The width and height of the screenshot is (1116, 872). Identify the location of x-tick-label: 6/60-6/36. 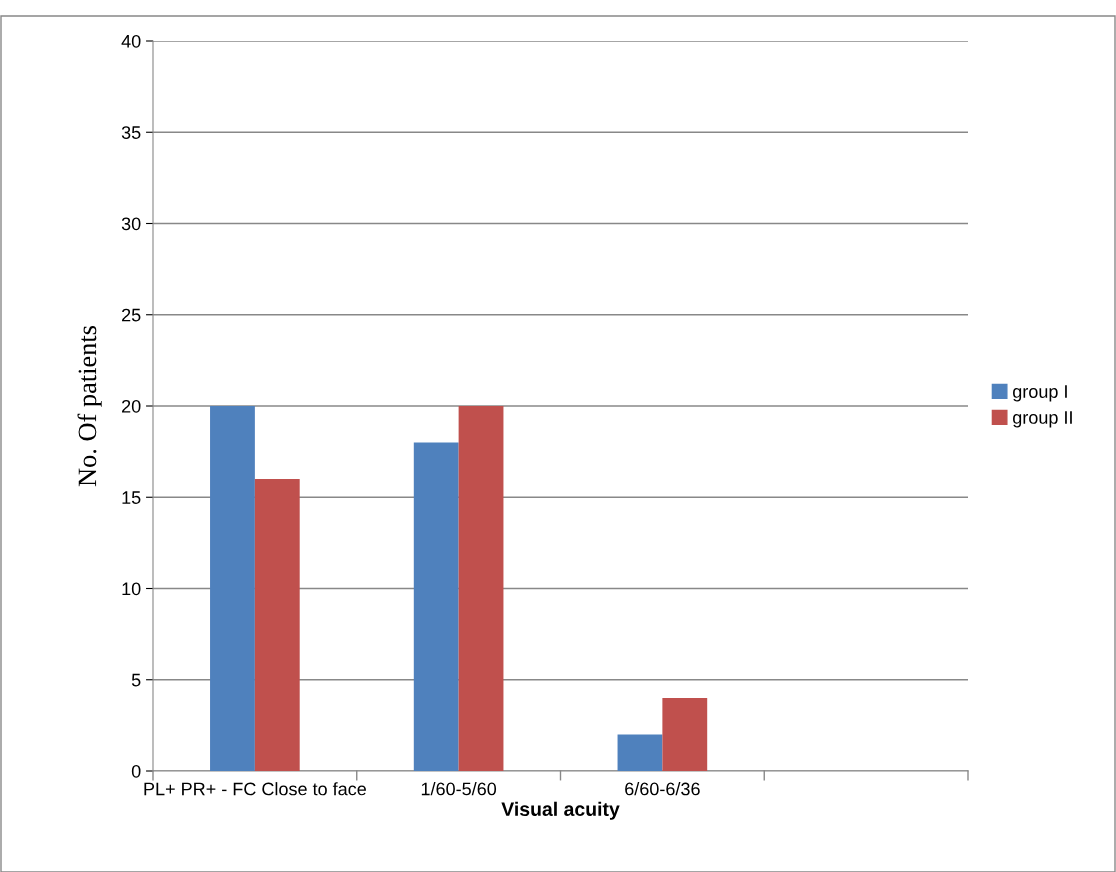
(662, 789).